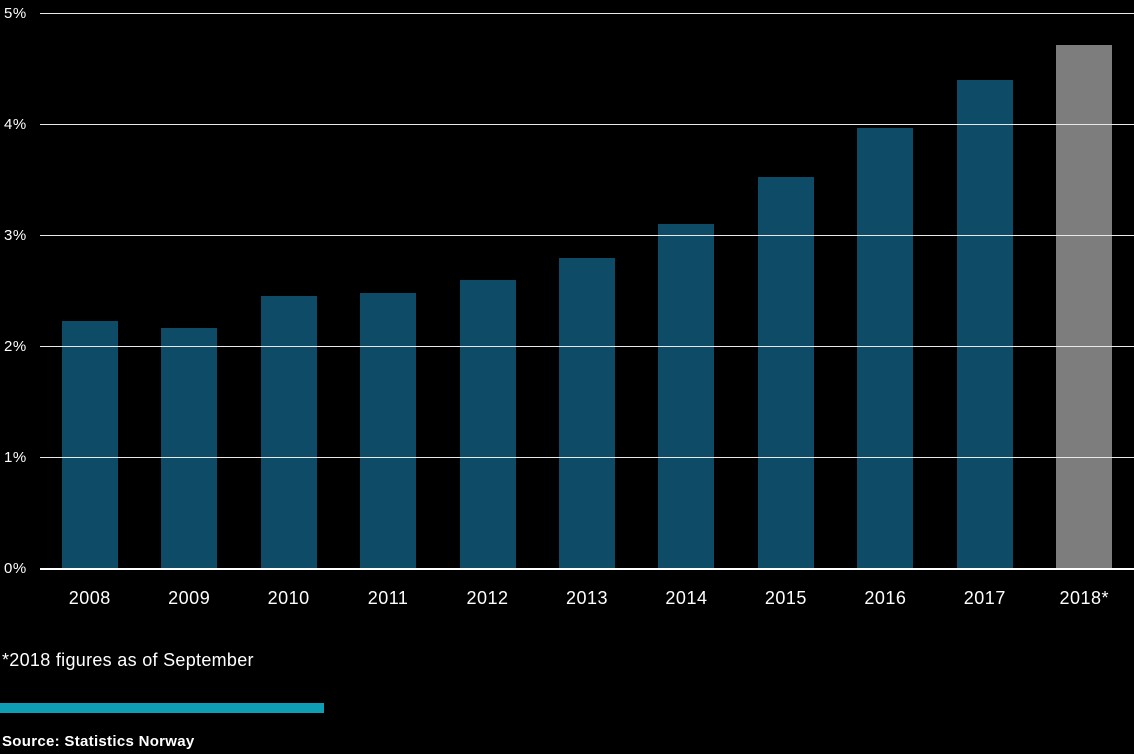 Image resolution: width=1134 pixels, height=754 pixels. Describe the element at coordinates (587, 124) in the screenshot. I see `gridline-4%` at that location.